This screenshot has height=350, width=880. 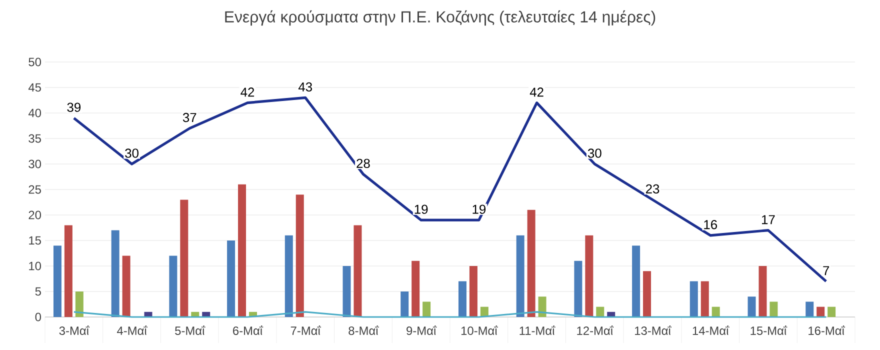 What do you see at coordinates (132, 330) in the screenshot?
I see `x-tick-label: 4-Μαΐ` at bounding box center [132, 330].